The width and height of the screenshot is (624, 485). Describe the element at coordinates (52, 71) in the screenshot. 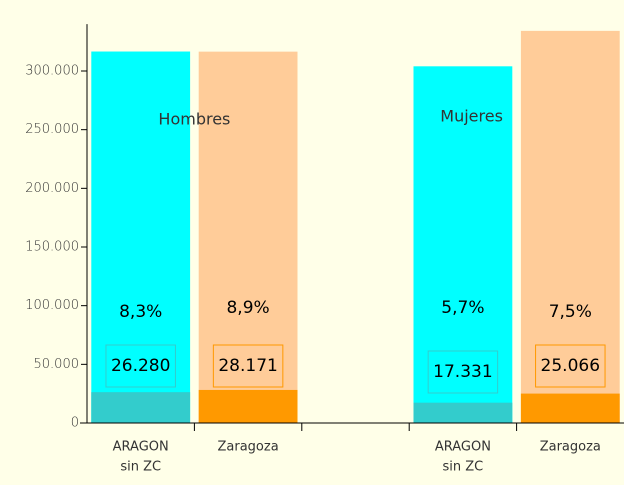

I see `y-tick-label: 300.000` at that location.